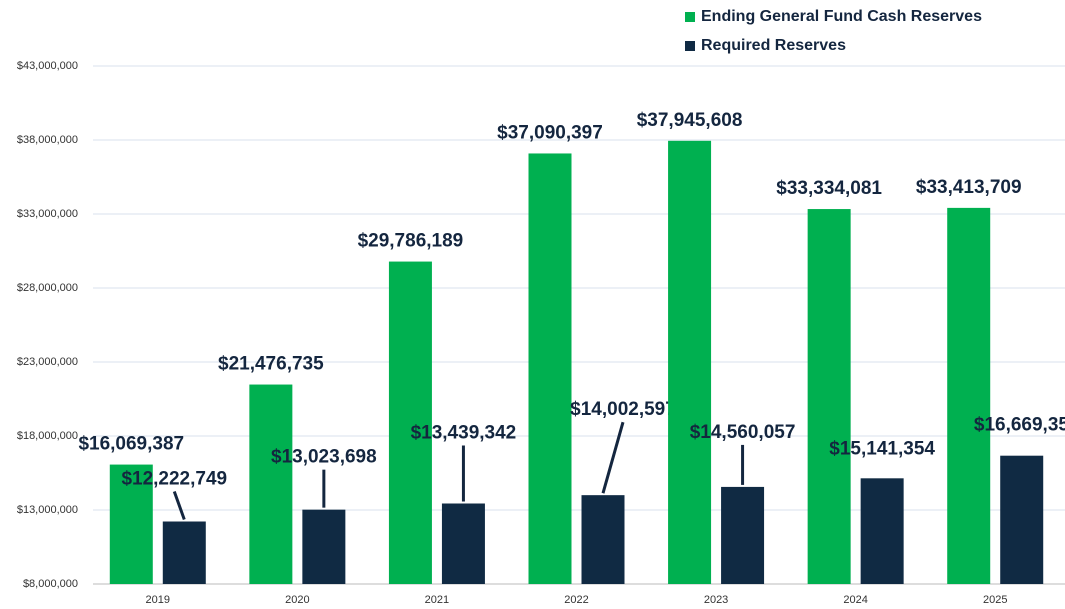 The image size is (1065, 609). I want to click on x-tick-label: 2019, so click(158, 600).